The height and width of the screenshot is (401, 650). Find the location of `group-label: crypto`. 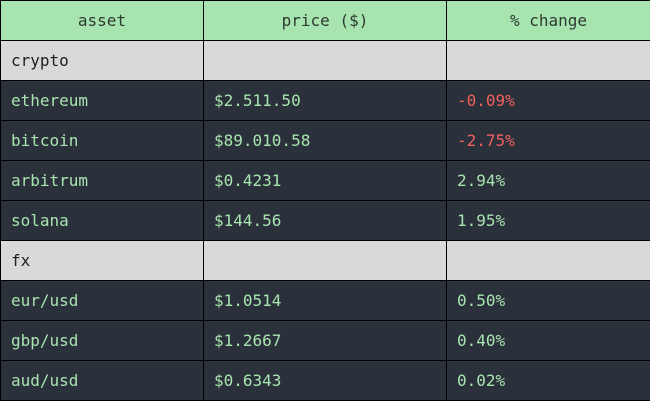

group-label: crypto is located at coordinates (102, 60).